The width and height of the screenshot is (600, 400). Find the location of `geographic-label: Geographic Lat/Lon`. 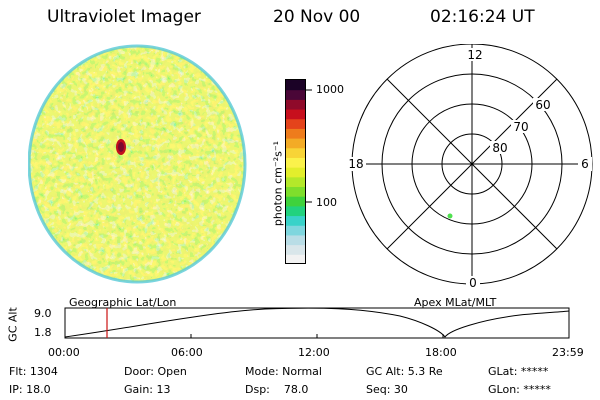

geographic-label: Geographic Lat/Lon is located at coordinates (123, 302).